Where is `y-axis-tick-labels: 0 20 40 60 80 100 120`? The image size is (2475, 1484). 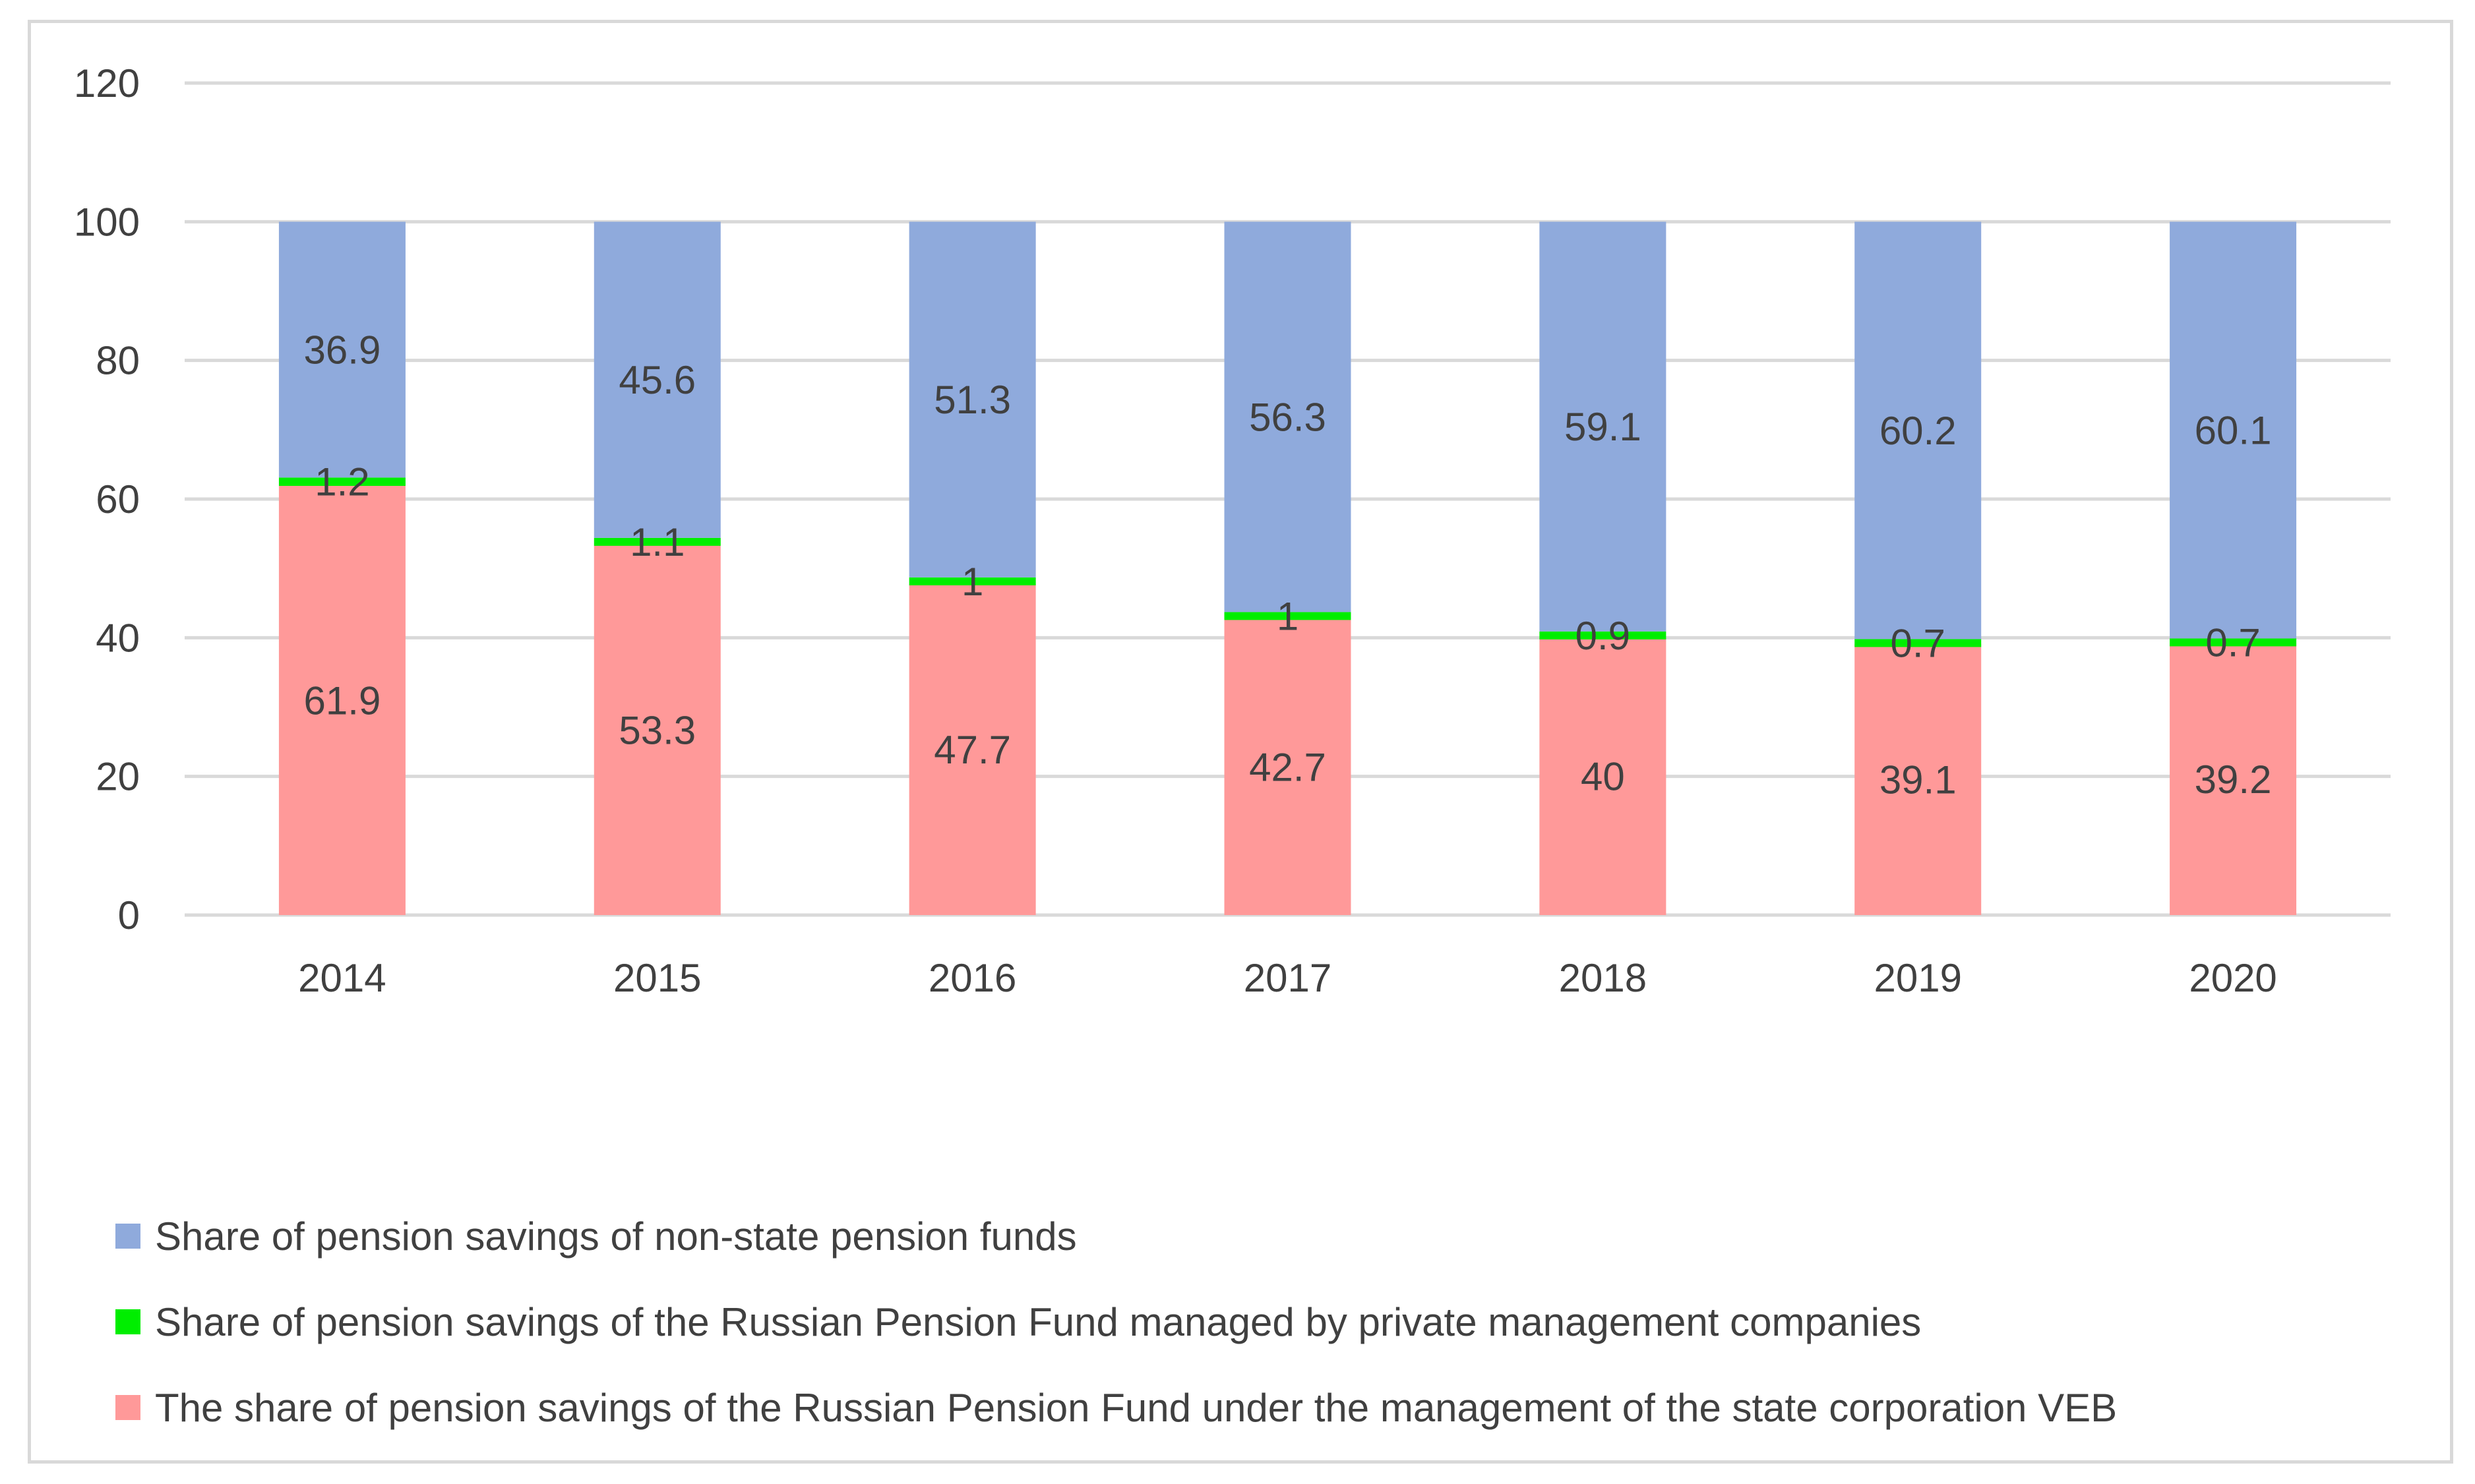
y-axis-tick-labels: 0 20 40 60 80 100 120 is located at coordinates (107, 499).